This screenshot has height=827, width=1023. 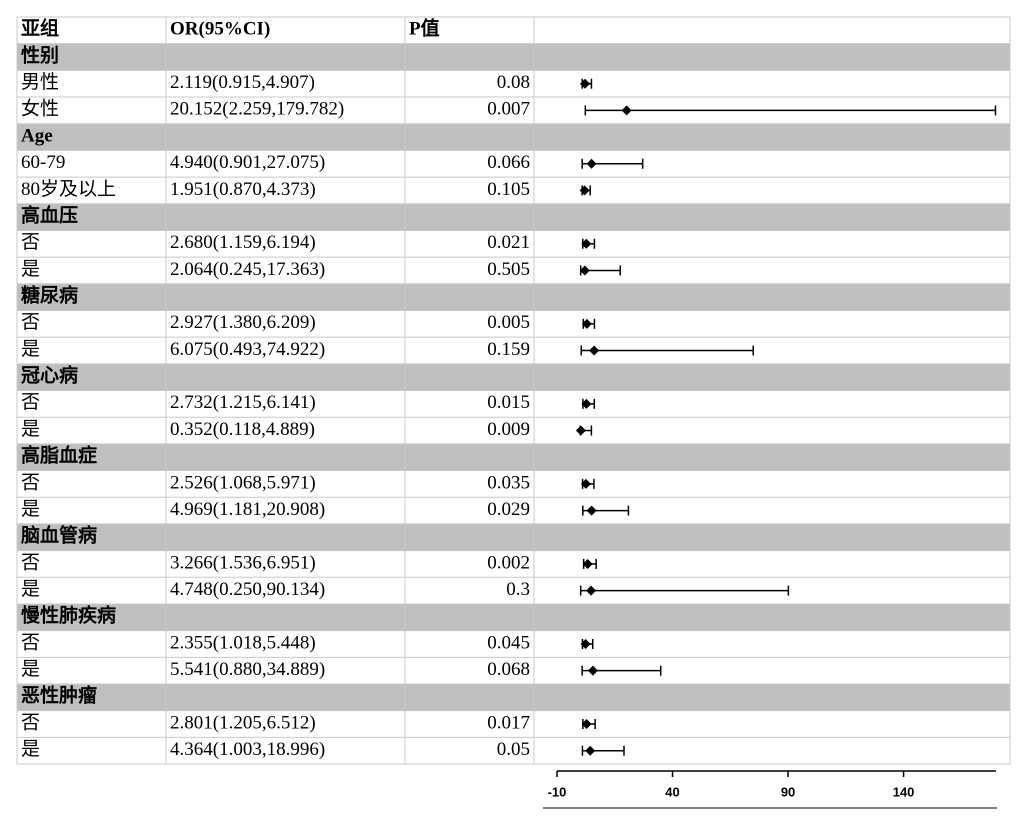 I want to click on or-ci: 2.927(1.380,6.209), so click(x=243, y=322).